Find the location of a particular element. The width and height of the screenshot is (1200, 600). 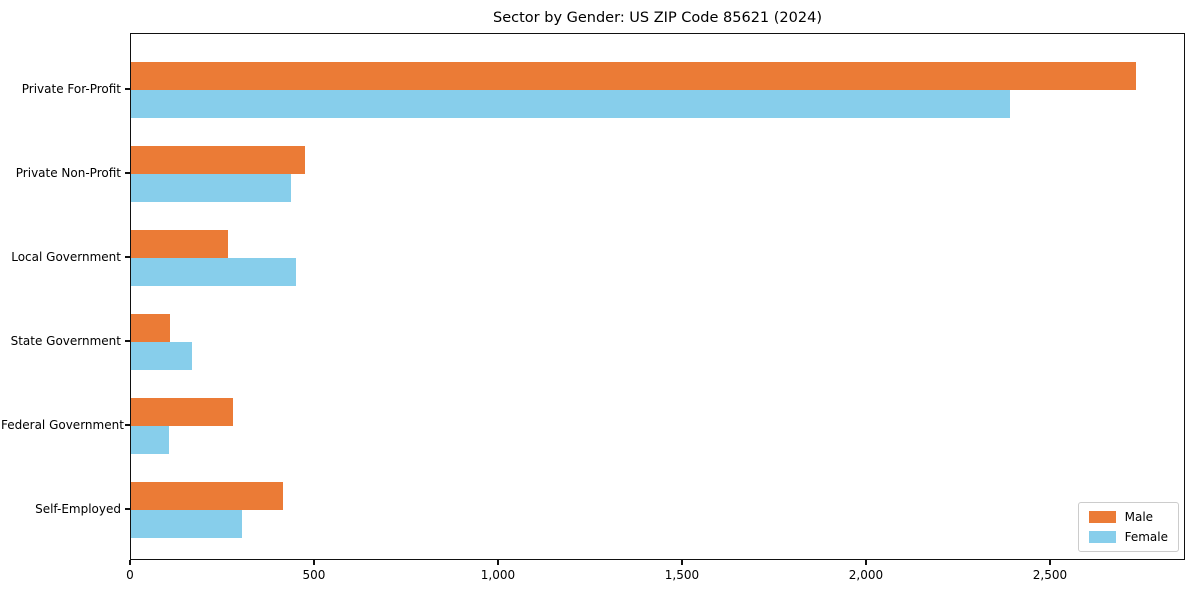

x-tick-label: 2,000 is located at coordinates (866, 575).